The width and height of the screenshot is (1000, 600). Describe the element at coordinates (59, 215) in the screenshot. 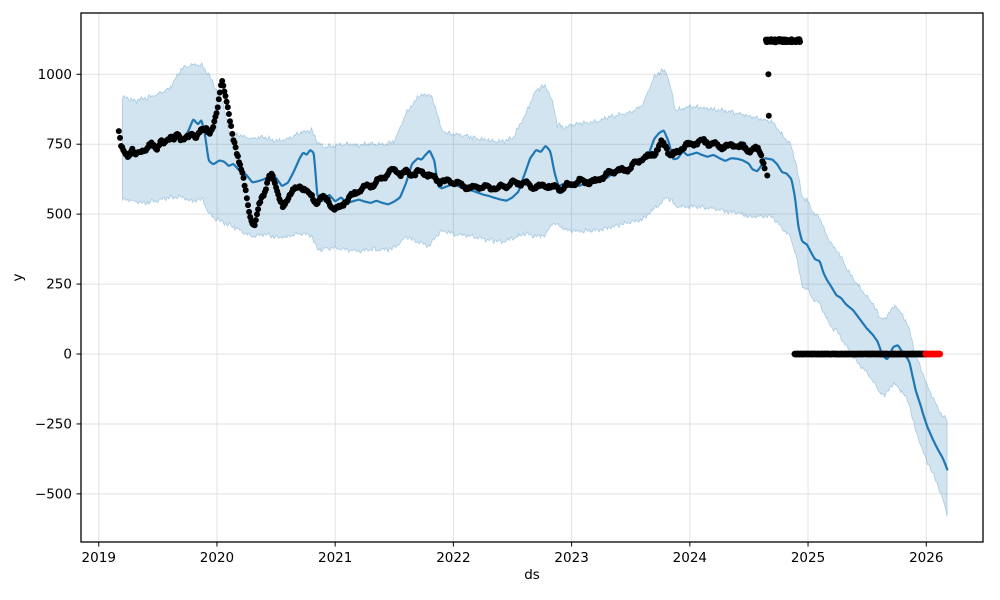

I see `y-tick-label: 500` at that location.